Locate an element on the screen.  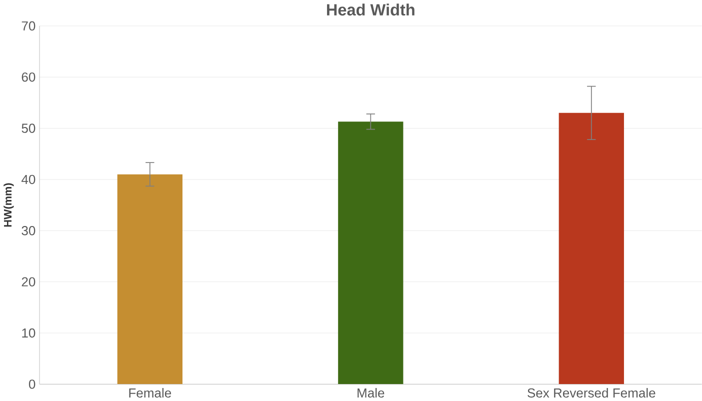
y-tick-label: 60 is located at coordinates (29, 77).